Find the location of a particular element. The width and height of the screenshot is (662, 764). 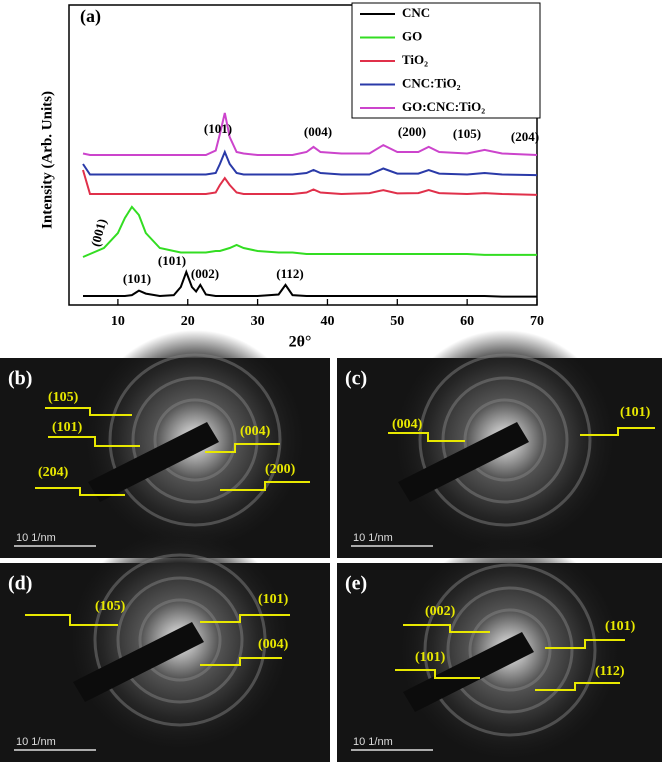

peak-annotation: (105) is located at coordinates (467, 133).